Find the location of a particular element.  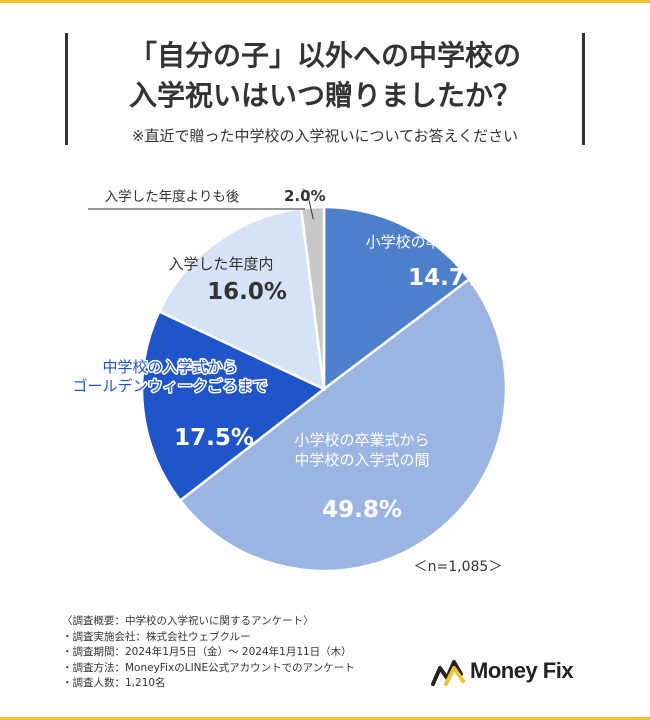

slice-label: 小学校の卒業式よりも前 is located at coordinates (448, 242).